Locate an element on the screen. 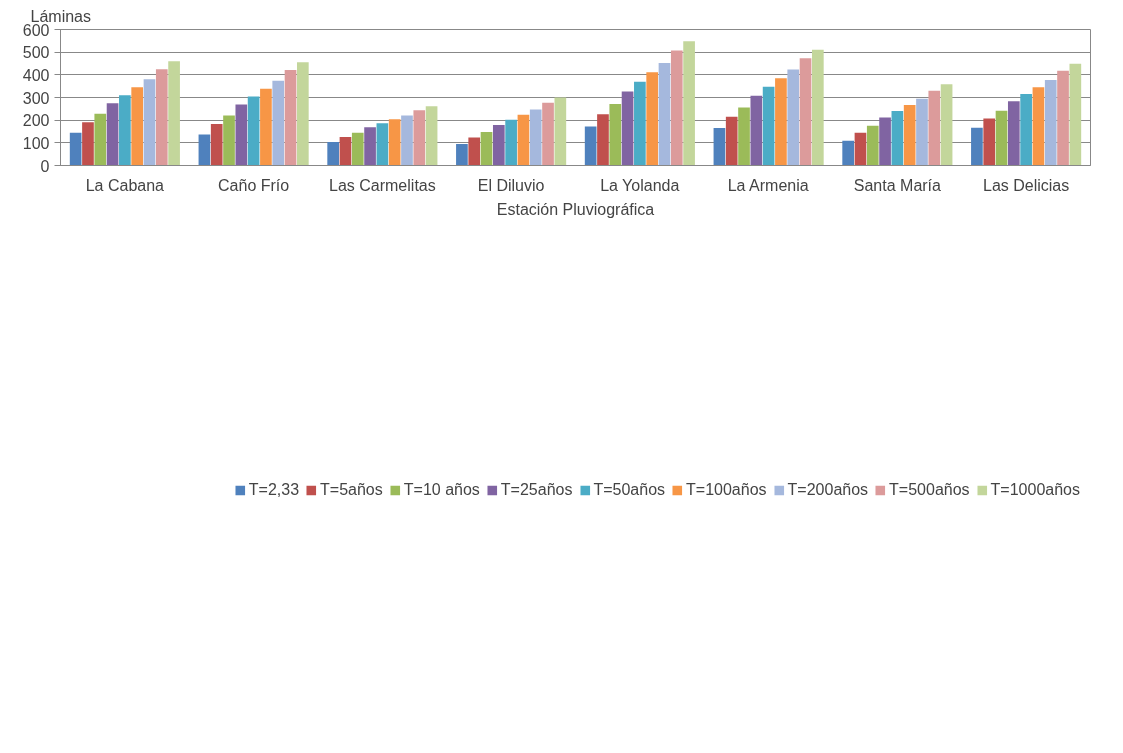  x-tick-label: Caño Frío is located at coordinates (254, 185).